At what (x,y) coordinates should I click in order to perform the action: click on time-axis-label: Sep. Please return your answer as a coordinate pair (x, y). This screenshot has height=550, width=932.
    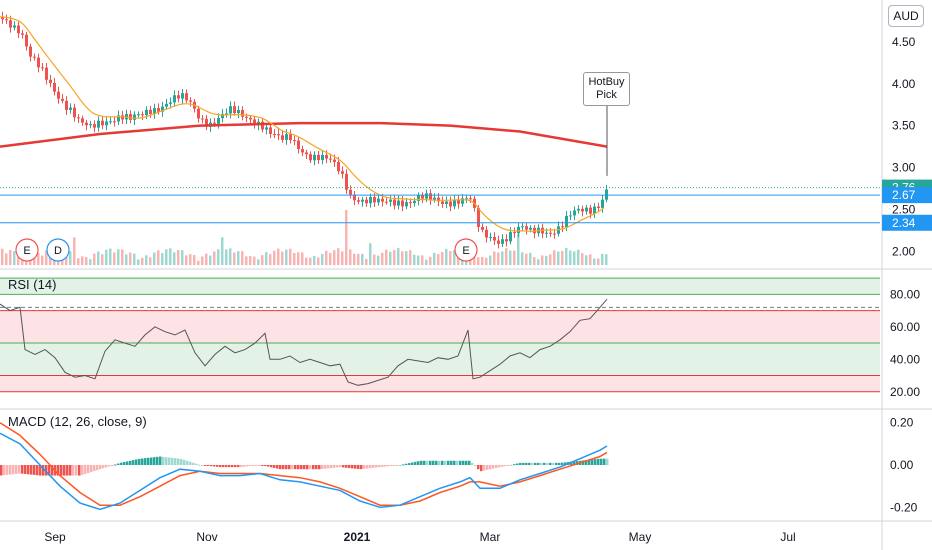
    Looking at the image, I should click on (55, 537).